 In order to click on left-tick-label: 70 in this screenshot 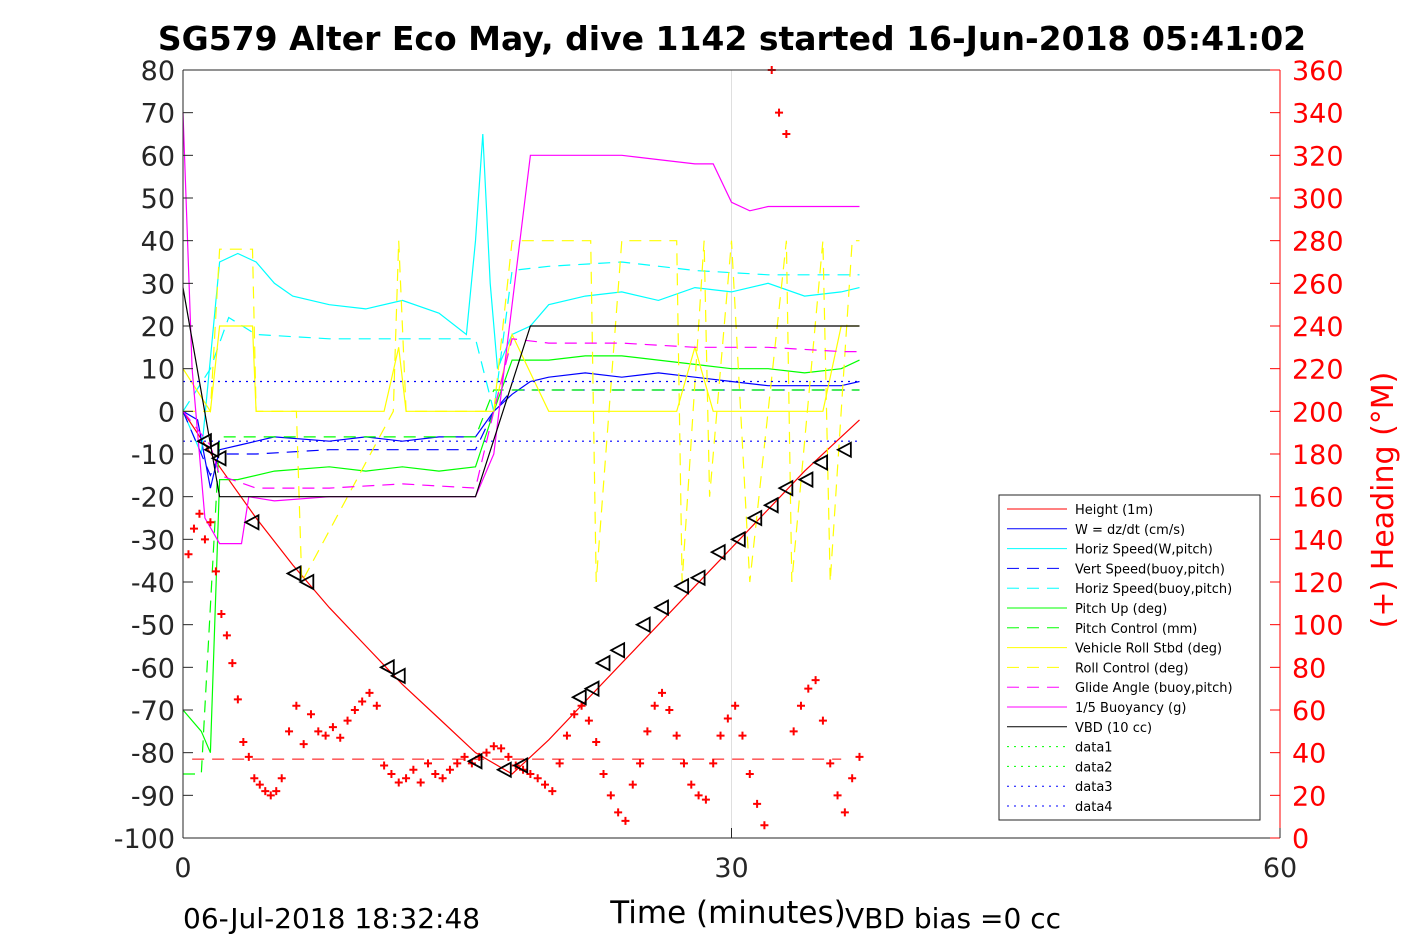, I will do `click(158, 114)`.